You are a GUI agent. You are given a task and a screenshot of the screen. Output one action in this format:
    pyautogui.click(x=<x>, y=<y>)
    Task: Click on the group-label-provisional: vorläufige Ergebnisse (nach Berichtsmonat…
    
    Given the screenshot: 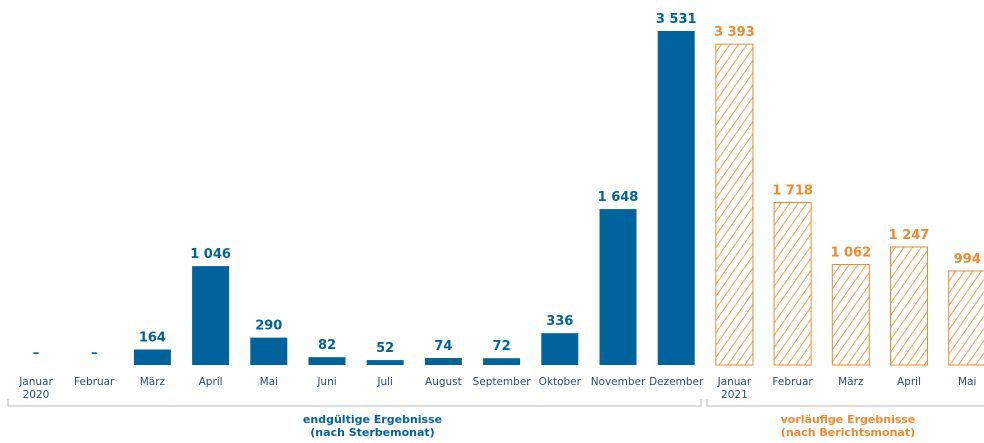 What is the action you would take?
    pyautogui.click(x=848, y=426)
    